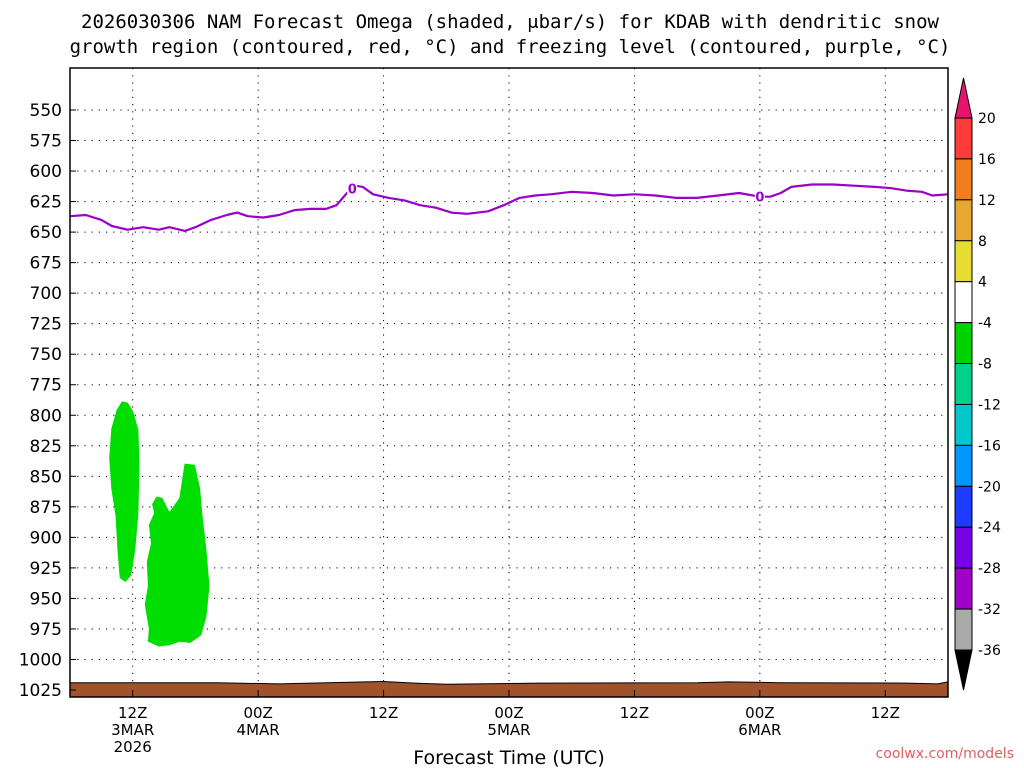  Describe the element at coordinates (982, 283) in the screenshot. I see `colorbar-tick-label: 4` at that location.